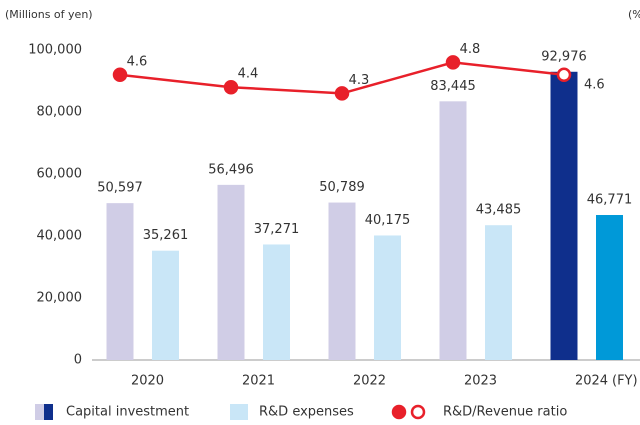 This screenshot has height=425, width=640. Describe the element at coordinates (55, 50) in the screenshot. I see `y-tick-label: 100,000` at that location.